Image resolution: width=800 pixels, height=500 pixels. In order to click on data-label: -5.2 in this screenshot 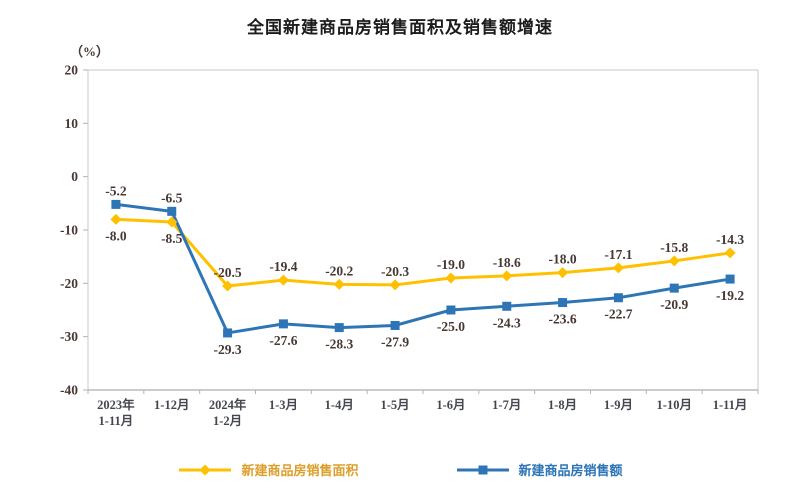, I will do `click(116, 190)`.